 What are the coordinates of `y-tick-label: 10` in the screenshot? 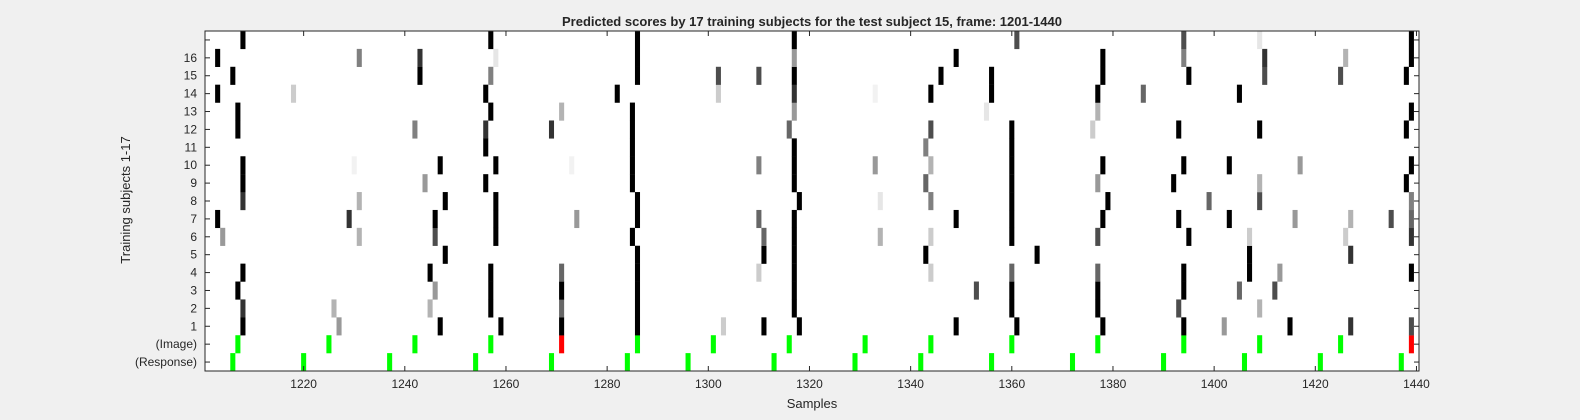 It's located at (191, 165).